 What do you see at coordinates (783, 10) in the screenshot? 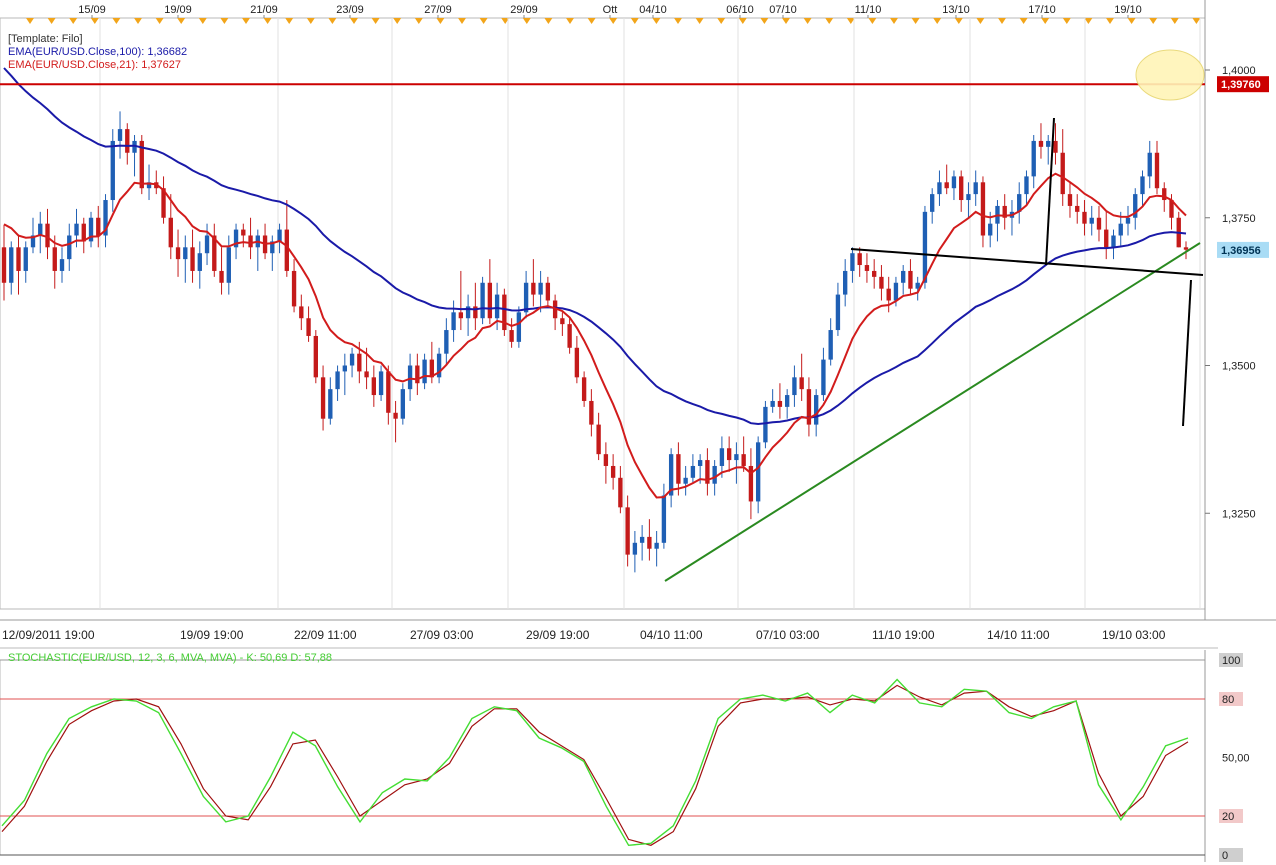
I see `top-date-label: 07/10` at bounding box center [783, 10].